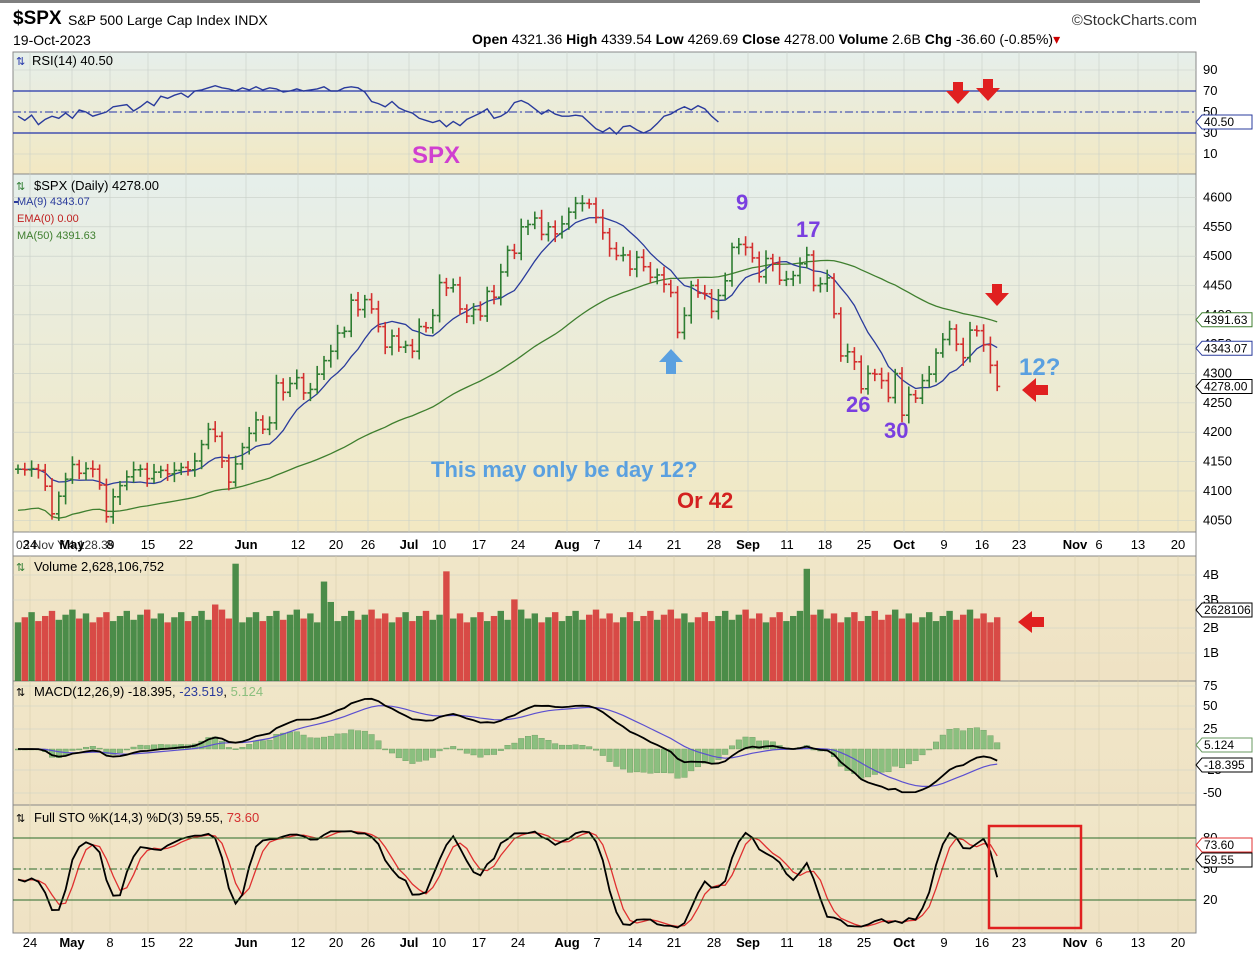 The height and width of the screenshot is (954, 1257). What do you see at coordinates (65, 545) in the screenshot?
I see `crosshair-label: 03 Nov Y:4,128.39` at bounding box center [65, 545].